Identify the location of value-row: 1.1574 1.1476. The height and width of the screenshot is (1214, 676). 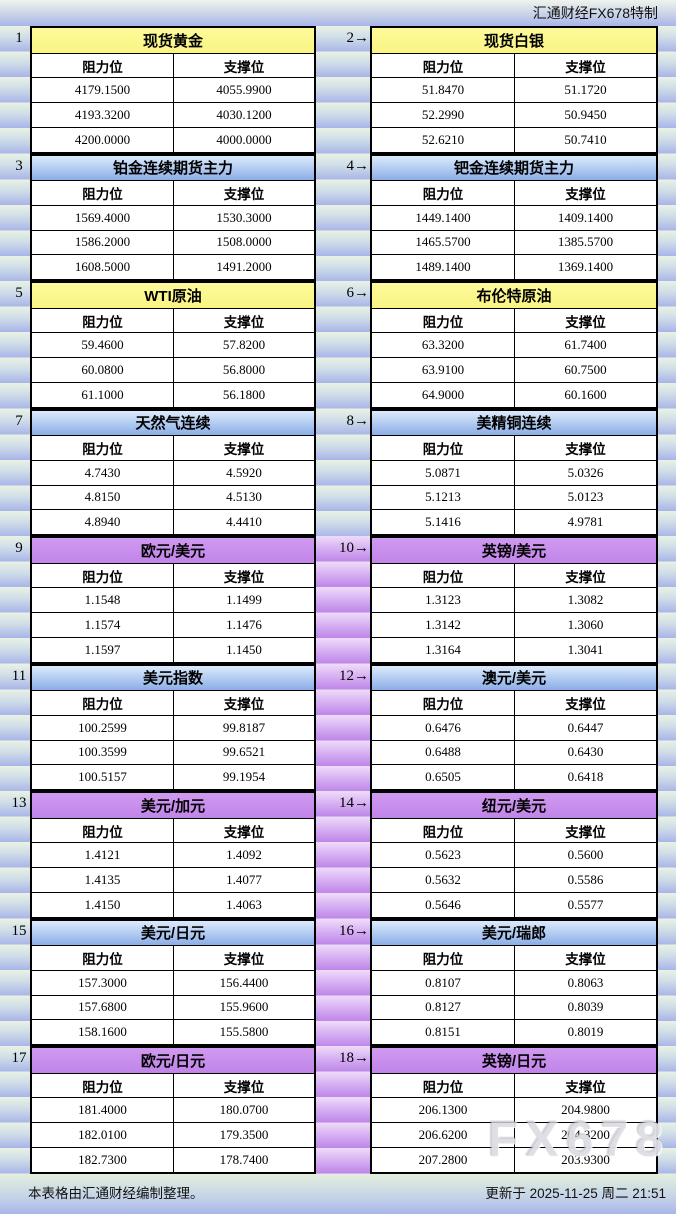
(173, 624).